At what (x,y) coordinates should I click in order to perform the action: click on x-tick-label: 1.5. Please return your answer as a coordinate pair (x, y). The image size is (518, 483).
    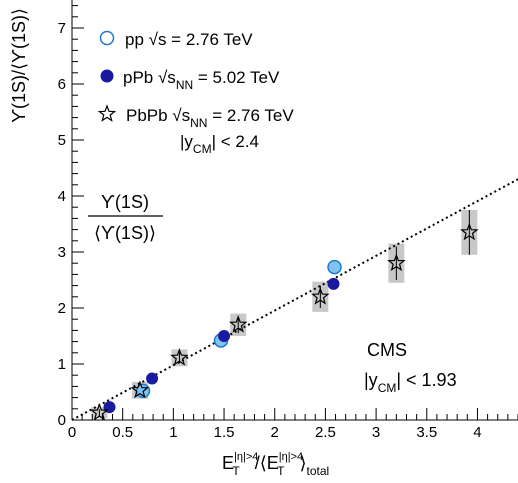
    Looking at the image, I should click on (224, 432).